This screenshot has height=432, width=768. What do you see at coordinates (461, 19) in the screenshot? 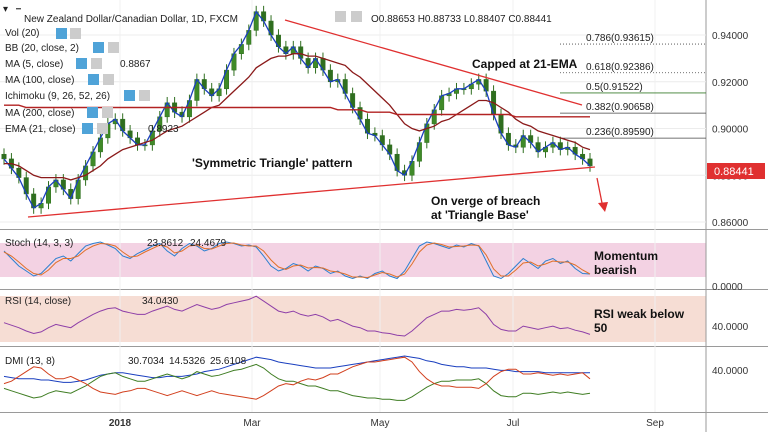
I see `ohlc-values: O0.88653 H0.88733 L0.88407 C0.88441` at bounding box center [461, 19].